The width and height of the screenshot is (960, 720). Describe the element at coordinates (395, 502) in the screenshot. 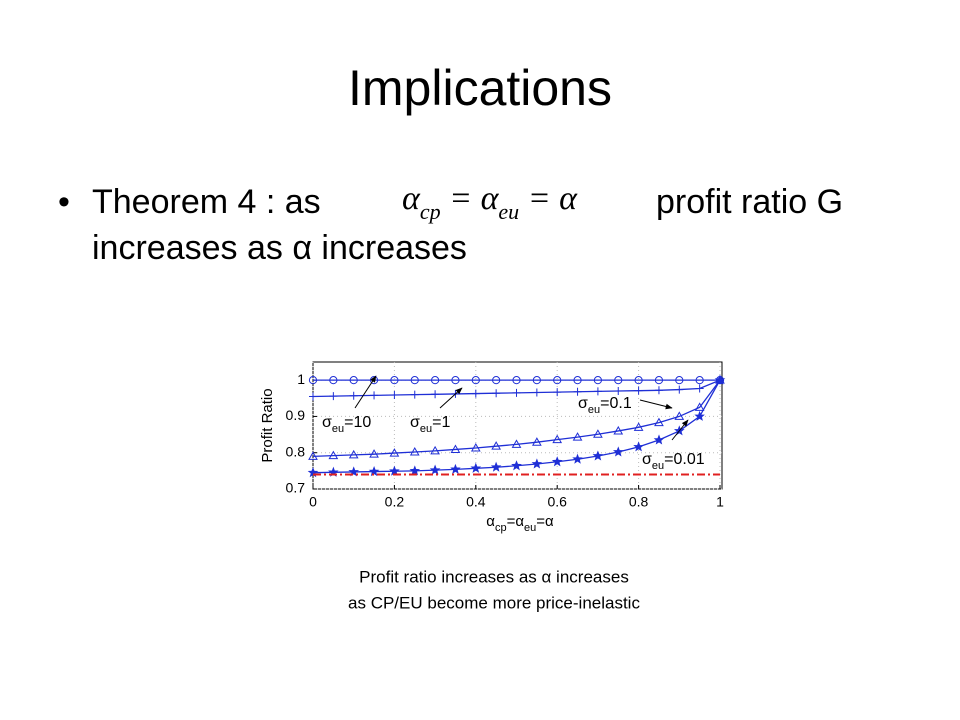

I see `x-tick-label: 0.2` at that location.